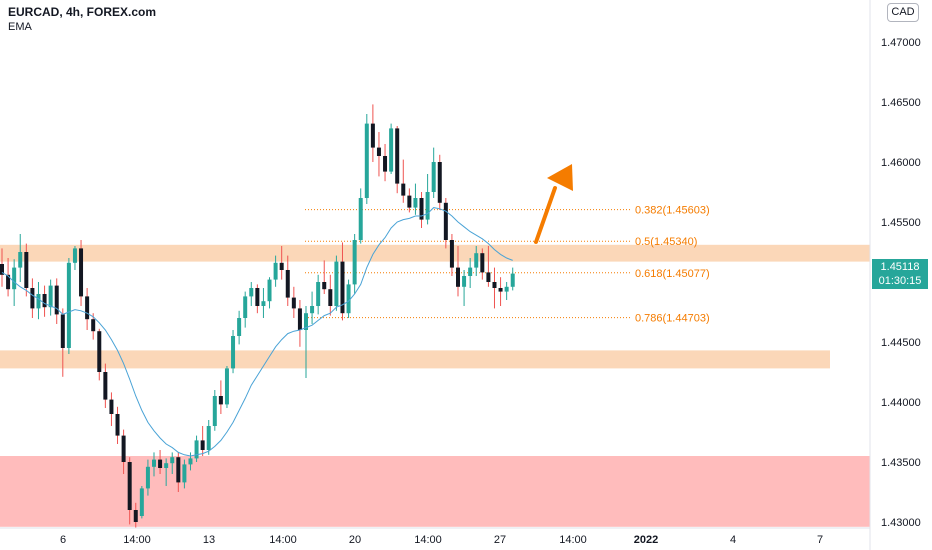  Describe the element at coordinates (415, 359) in the screenshot. I see `support-zone` at that location.